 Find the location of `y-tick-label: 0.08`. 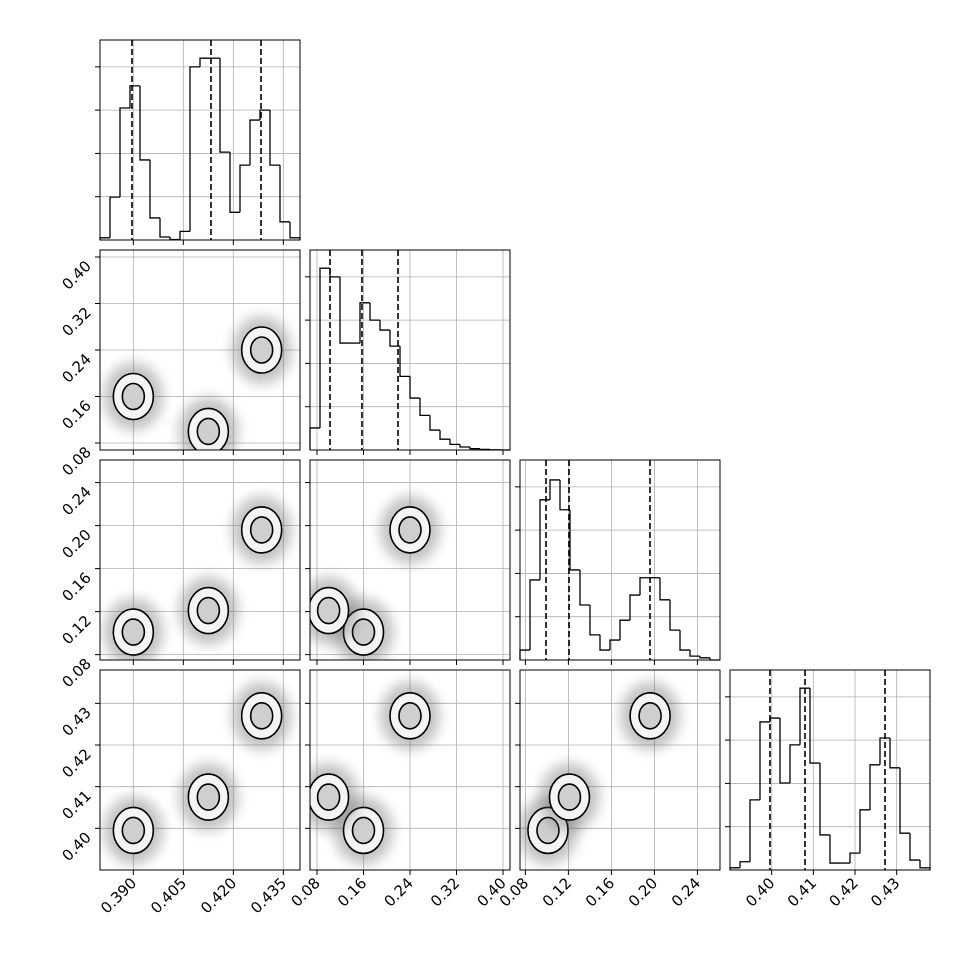

y-tick-label: 0.08 is located at coordinates (76, 461).